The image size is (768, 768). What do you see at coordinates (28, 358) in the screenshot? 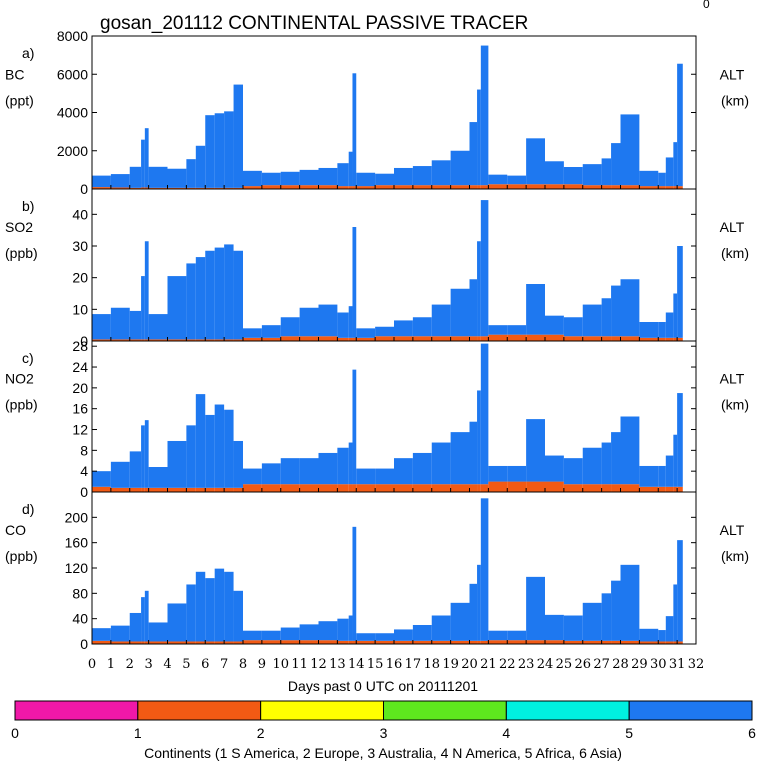
I see `panel-letter: c)` at bounding box center [28, 358].